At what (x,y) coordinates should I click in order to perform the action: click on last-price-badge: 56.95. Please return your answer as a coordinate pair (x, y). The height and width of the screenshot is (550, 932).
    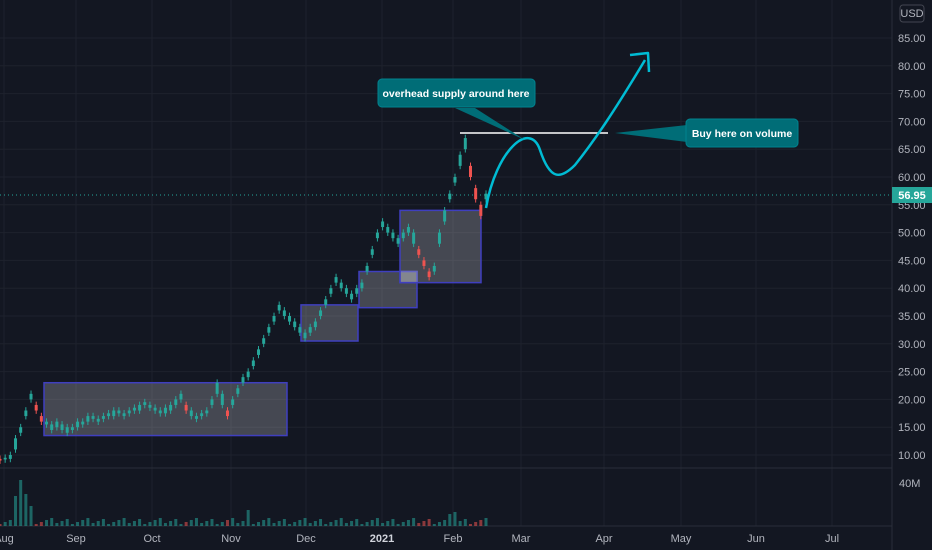
    Looking at the image, I should click on (912, 195).